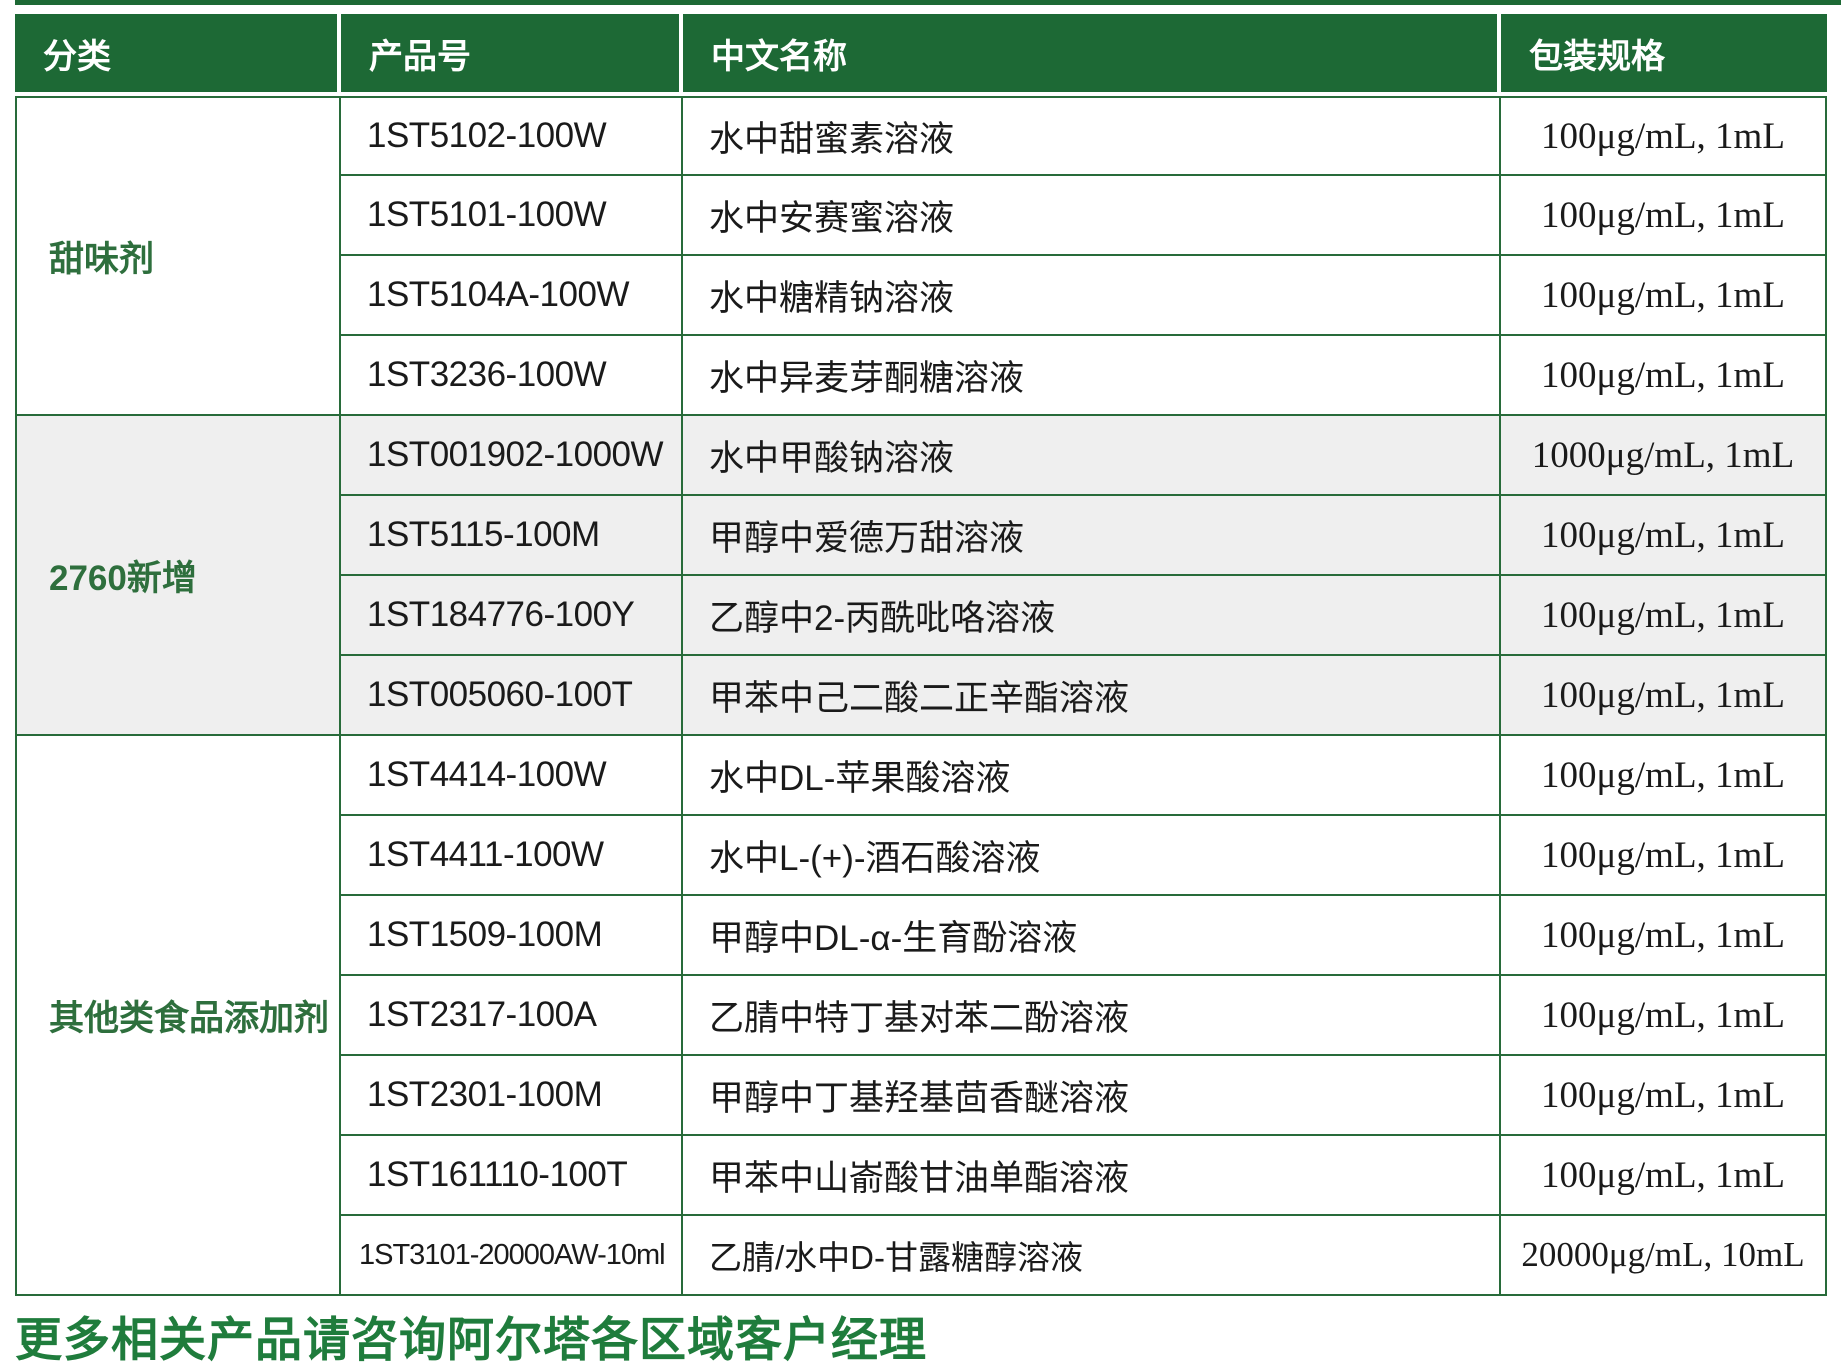 Image resolution: width=1841 pixels, height=1370 pixels. What do you see at coordinates (512, 1016) in the screenshot?
I see `product-number-cell: 1ST2317-100A` at bounding box center [512, 1016].